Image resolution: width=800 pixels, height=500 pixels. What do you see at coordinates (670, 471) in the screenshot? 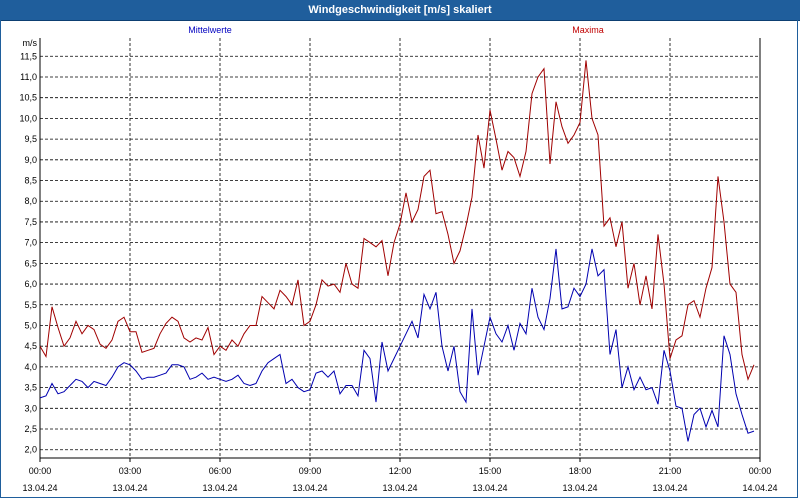
I see `x-tick-time: 21:00` at bounding box center [670, 471].